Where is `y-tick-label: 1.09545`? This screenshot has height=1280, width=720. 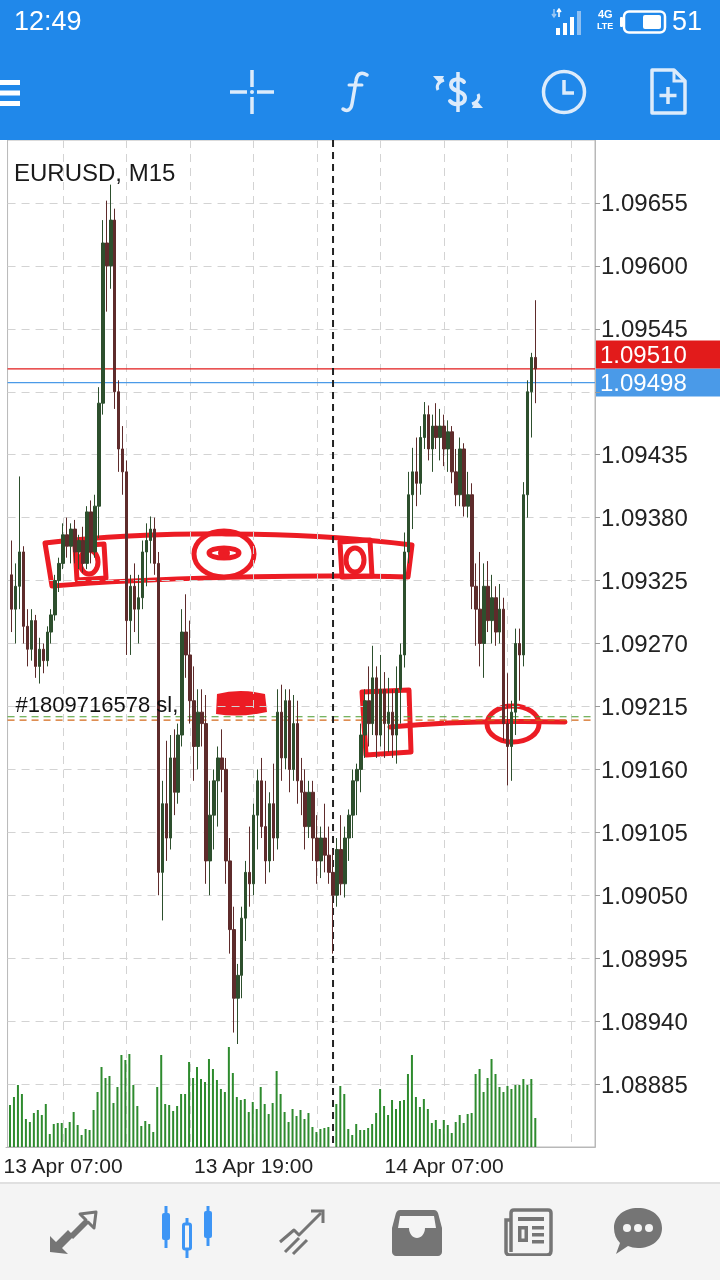
y-tick-label: 1.09545 is located at coordinates (644, 329).